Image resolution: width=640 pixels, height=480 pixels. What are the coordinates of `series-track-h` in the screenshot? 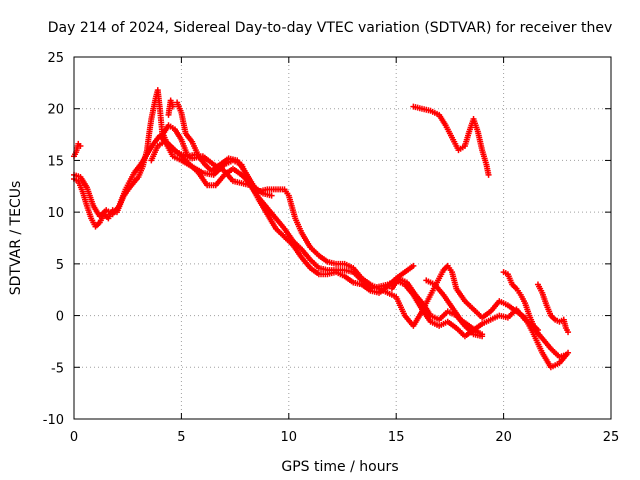 It's located at (454, 307).